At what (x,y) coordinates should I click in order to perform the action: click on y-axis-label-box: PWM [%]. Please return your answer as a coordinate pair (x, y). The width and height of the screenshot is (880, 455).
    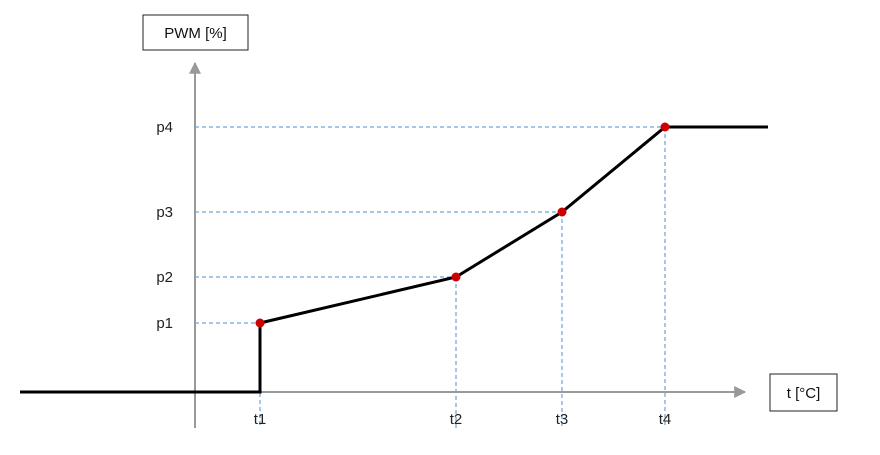
    Looking at the image, I should click on (195, 32).